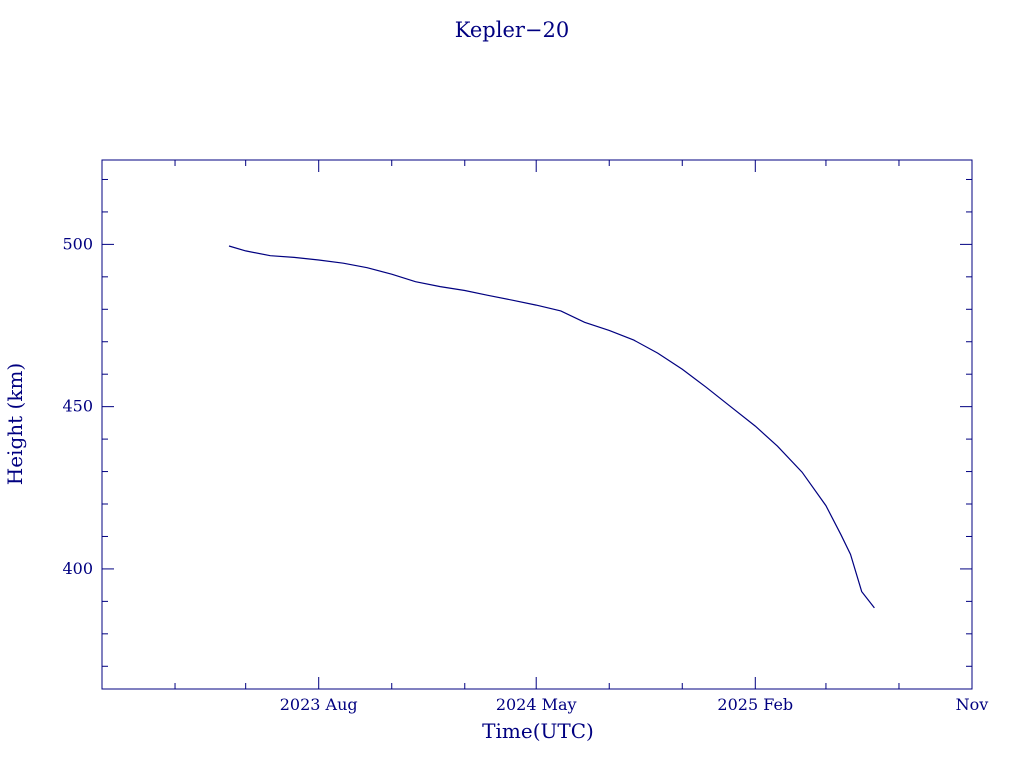 Image resolution: width=1024 pixels, height=768 pixels. What do you see at coordinates (634, 704) in the screenshot?
I see `x-tick-labels: 2023 Aug 2024 May 2025 Feb Nov` at bounding box center [634, 704].